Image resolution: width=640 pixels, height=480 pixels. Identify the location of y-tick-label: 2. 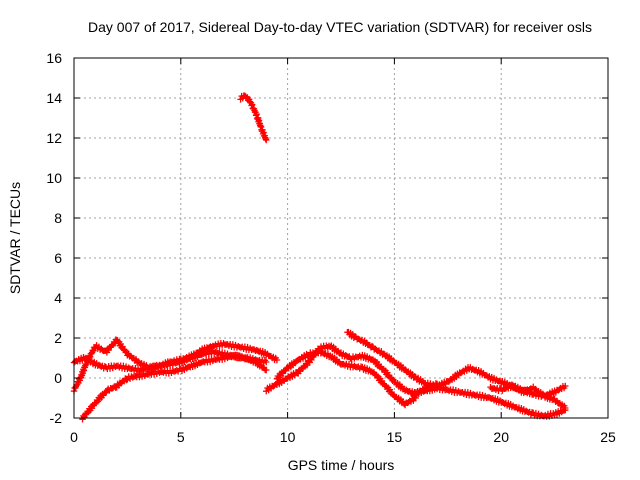
(58, 338).